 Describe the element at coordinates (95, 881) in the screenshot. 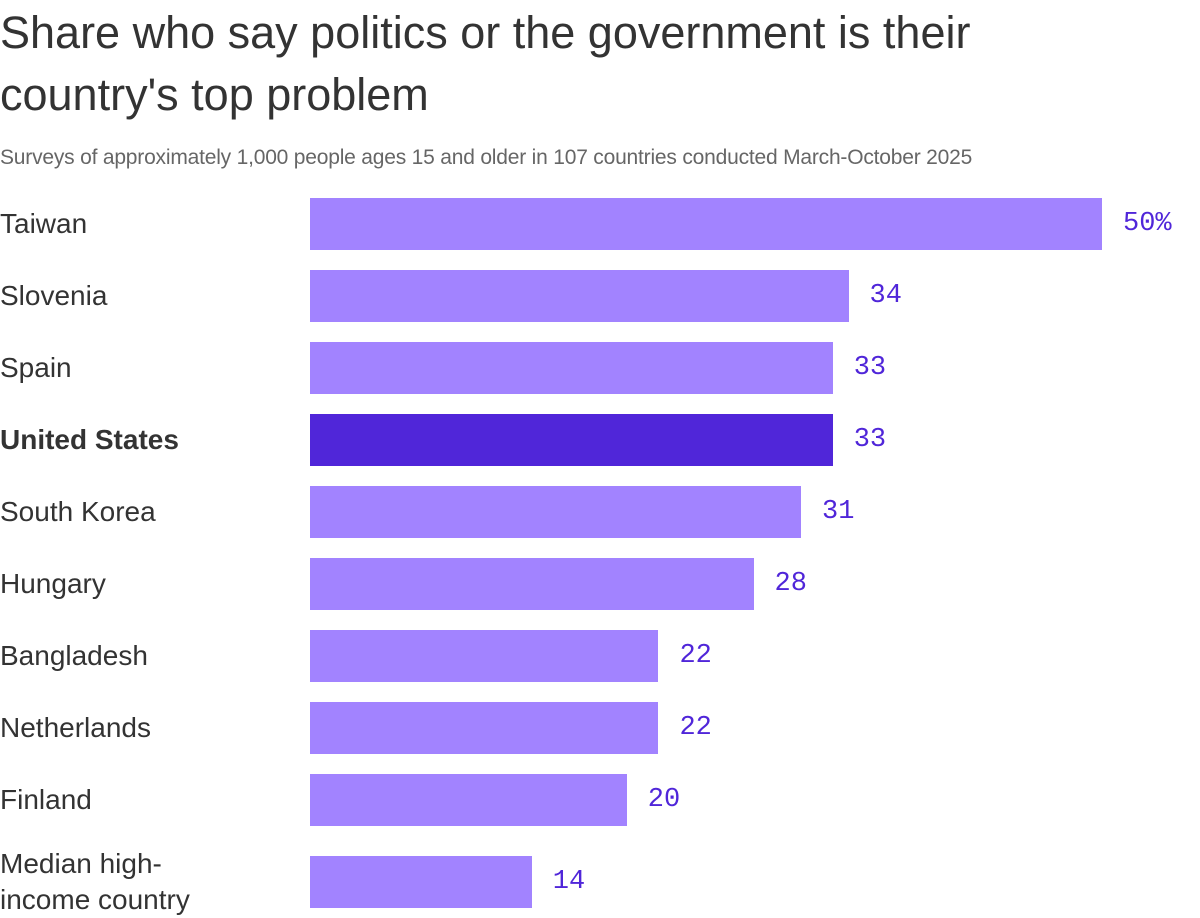

I see `category-label: Median high-income country` at that location.